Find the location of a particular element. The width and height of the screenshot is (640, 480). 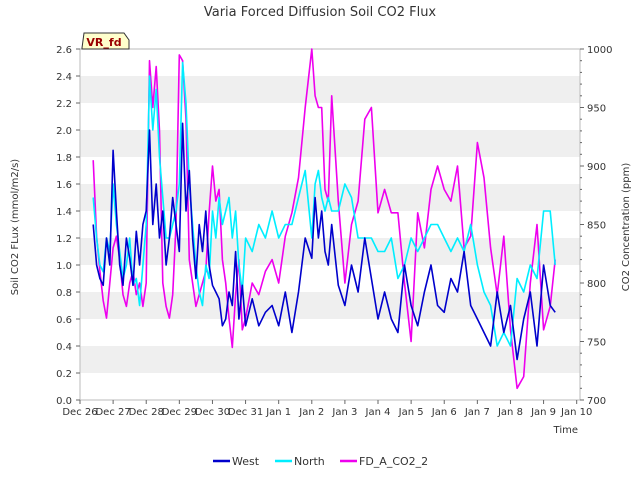

y-tick-label-right: 850 is located at coordinates (596, 226).